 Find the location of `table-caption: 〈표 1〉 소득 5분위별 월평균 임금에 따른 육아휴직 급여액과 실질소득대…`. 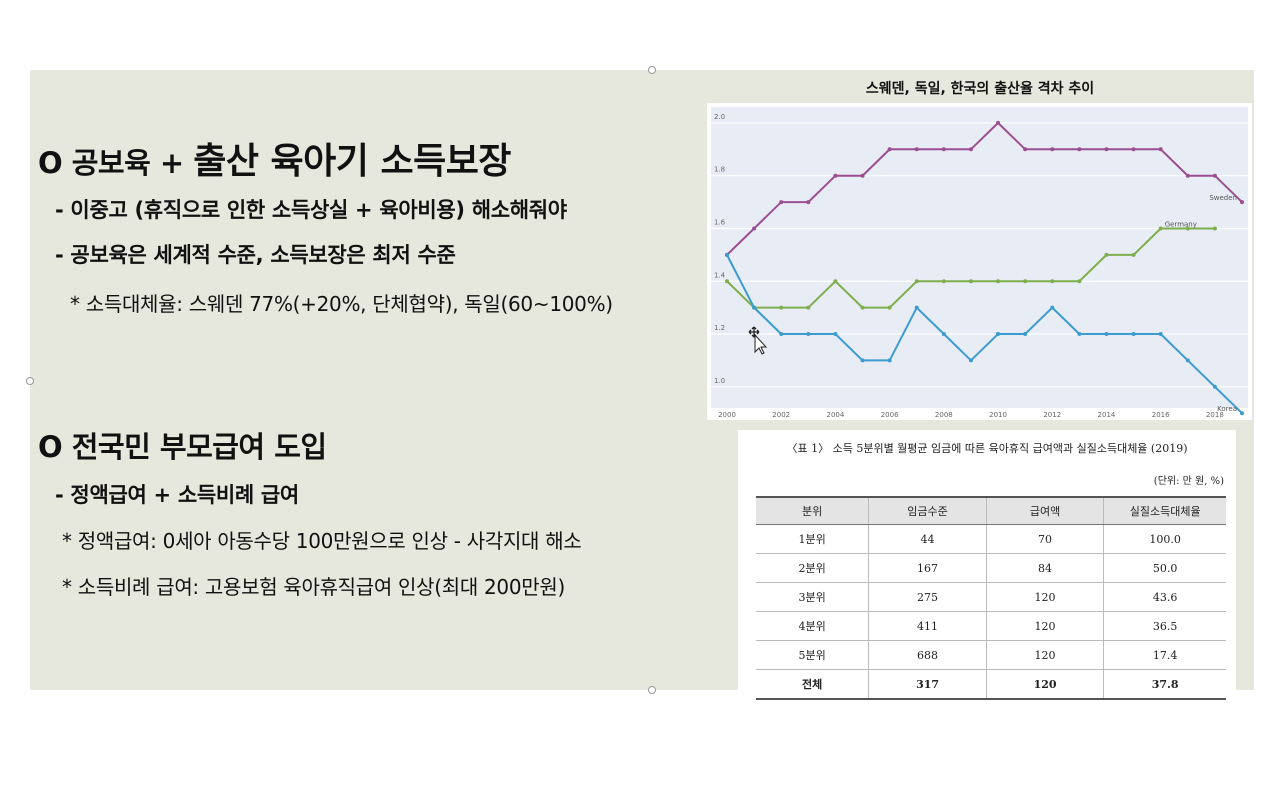

table-caption: 〈표 1〉 소득 5분위별 월평균 임금에 따른 육아휴직 급여액과 실질소득대… is located at coordinates (987, 448).